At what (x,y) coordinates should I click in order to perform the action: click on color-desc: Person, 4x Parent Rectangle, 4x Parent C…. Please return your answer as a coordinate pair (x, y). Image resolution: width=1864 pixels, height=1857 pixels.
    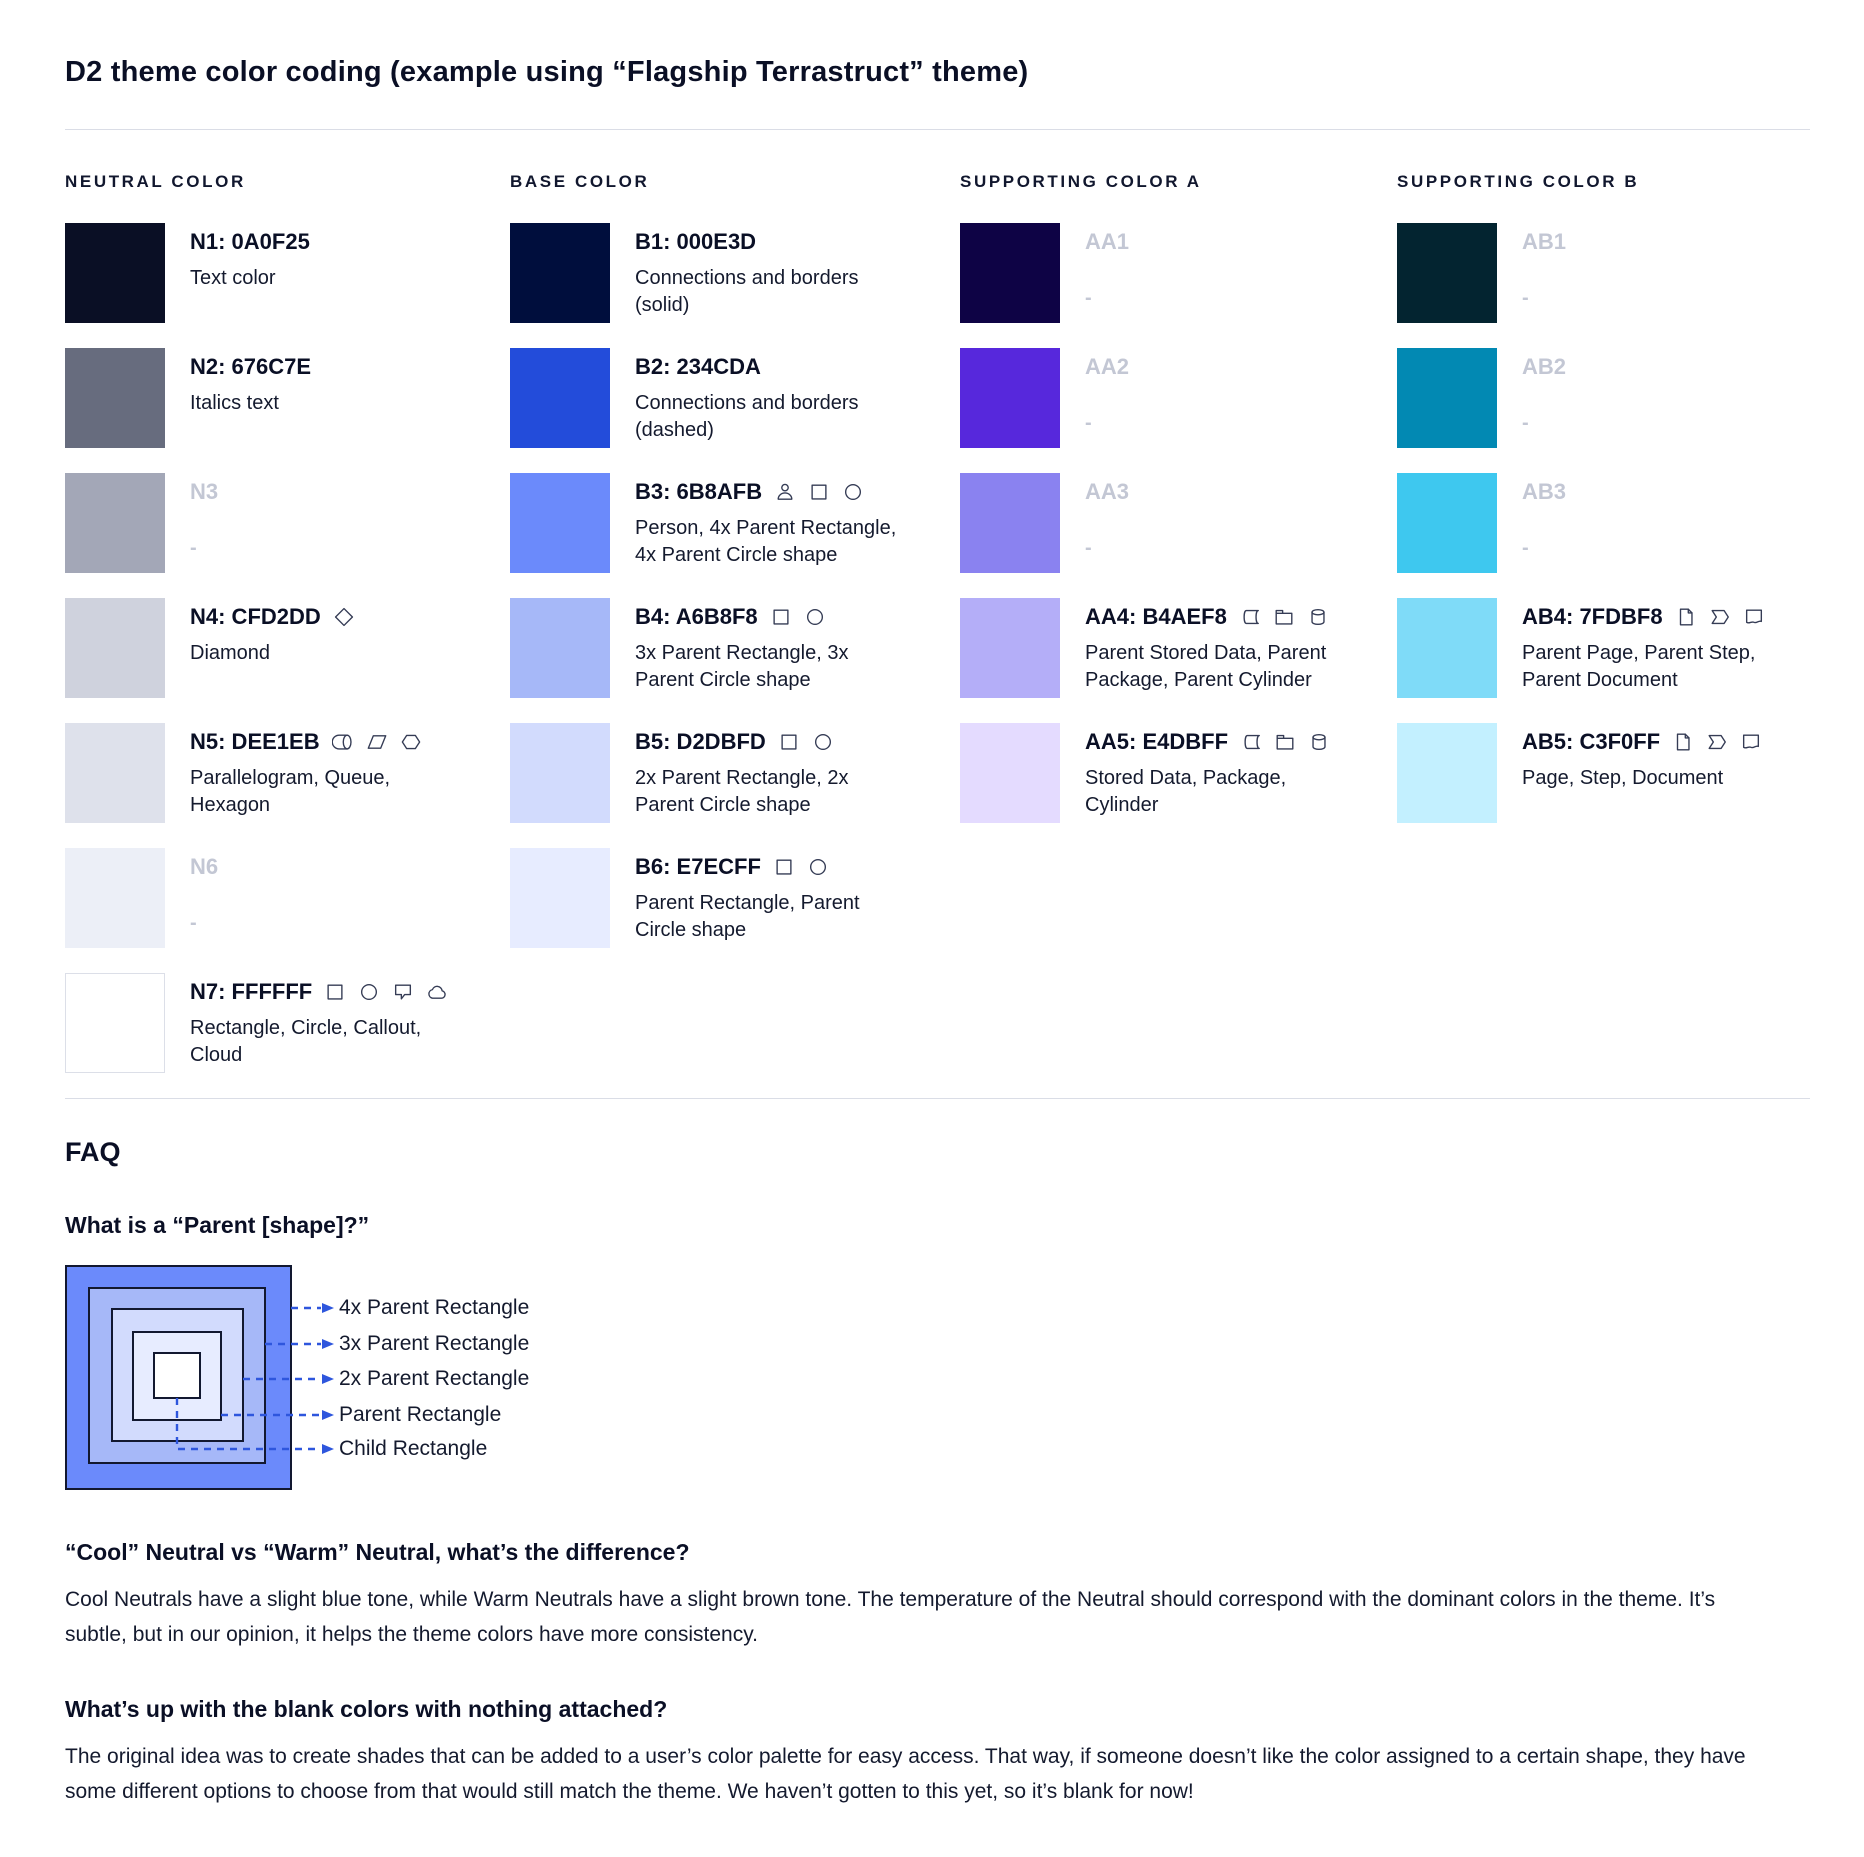
    Looking at the image, I should click on (766, 541).